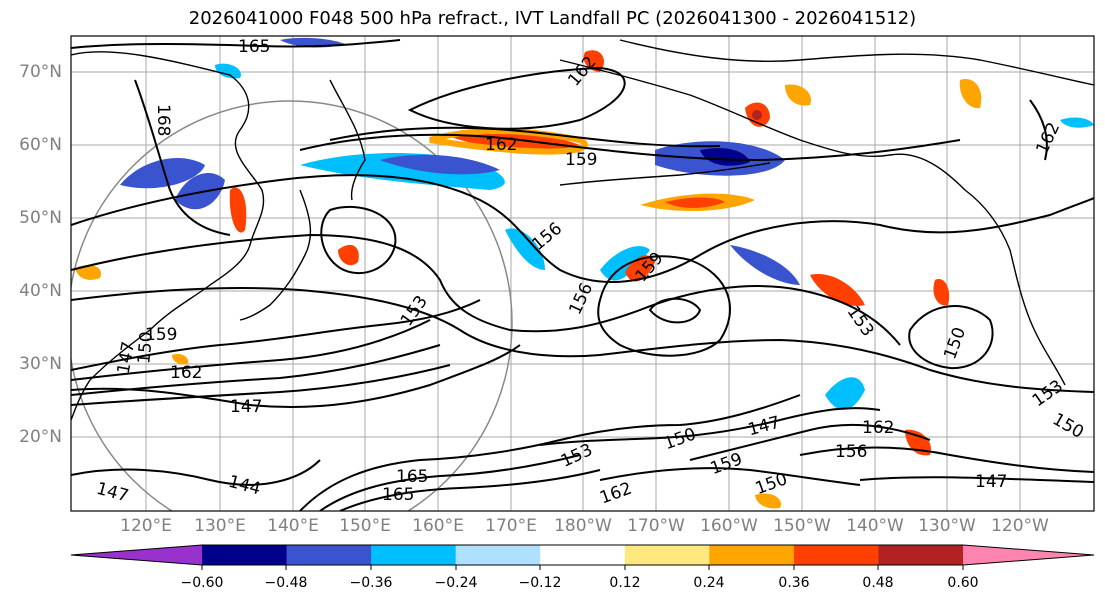  What do you see at coordinates (875, 526) in the screenshot?
I see `lon-label-140w: 140°W` at bounding box center [875, 526].